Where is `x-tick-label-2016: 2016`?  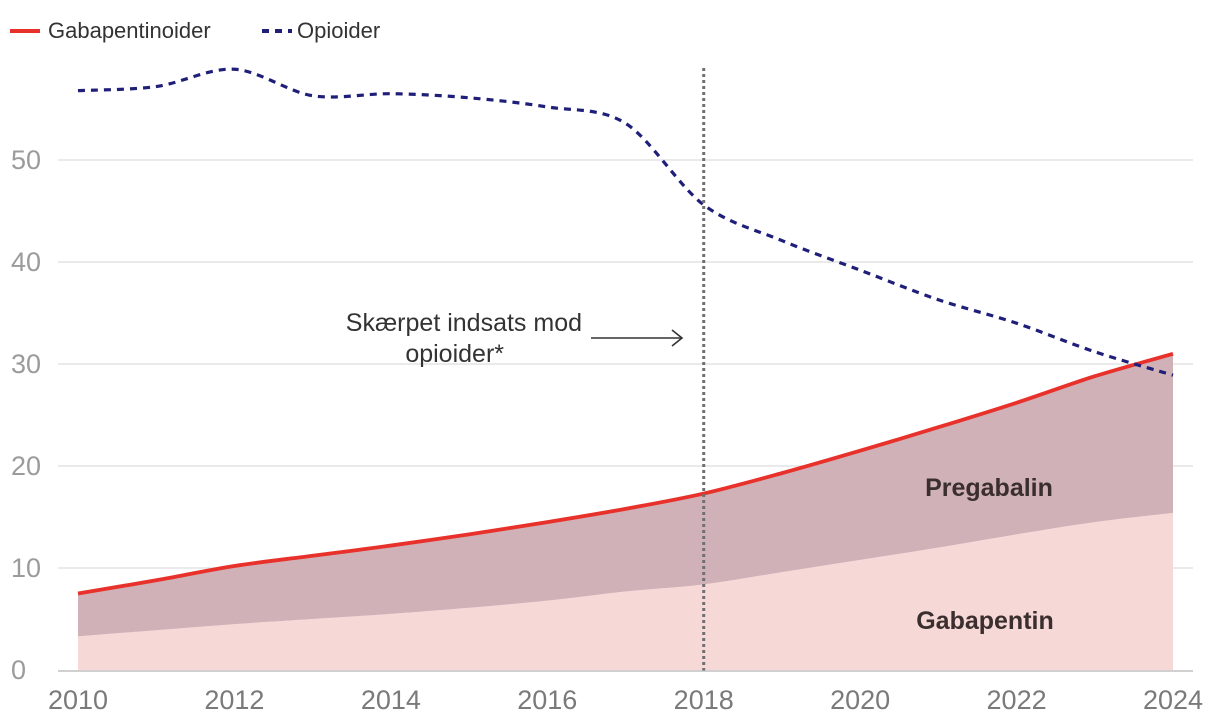
x-tick-label-2016: 2016 is located at coordinates (547, 700).